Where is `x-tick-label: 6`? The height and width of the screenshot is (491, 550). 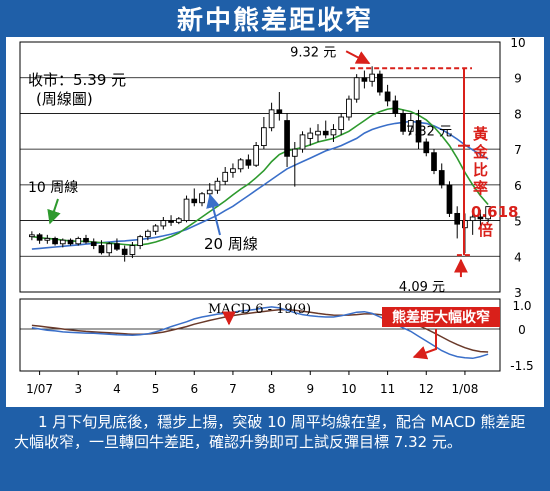 x-tick-label: 6 is located at coordinates (194, 389).